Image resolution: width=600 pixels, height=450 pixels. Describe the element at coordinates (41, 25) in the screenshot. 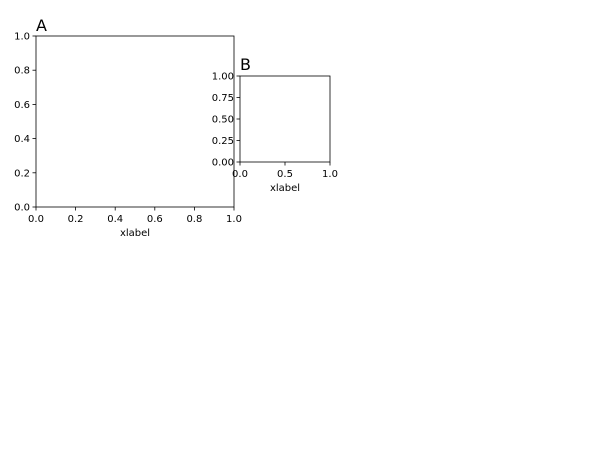

I see `axes-a-title: A` at that location.